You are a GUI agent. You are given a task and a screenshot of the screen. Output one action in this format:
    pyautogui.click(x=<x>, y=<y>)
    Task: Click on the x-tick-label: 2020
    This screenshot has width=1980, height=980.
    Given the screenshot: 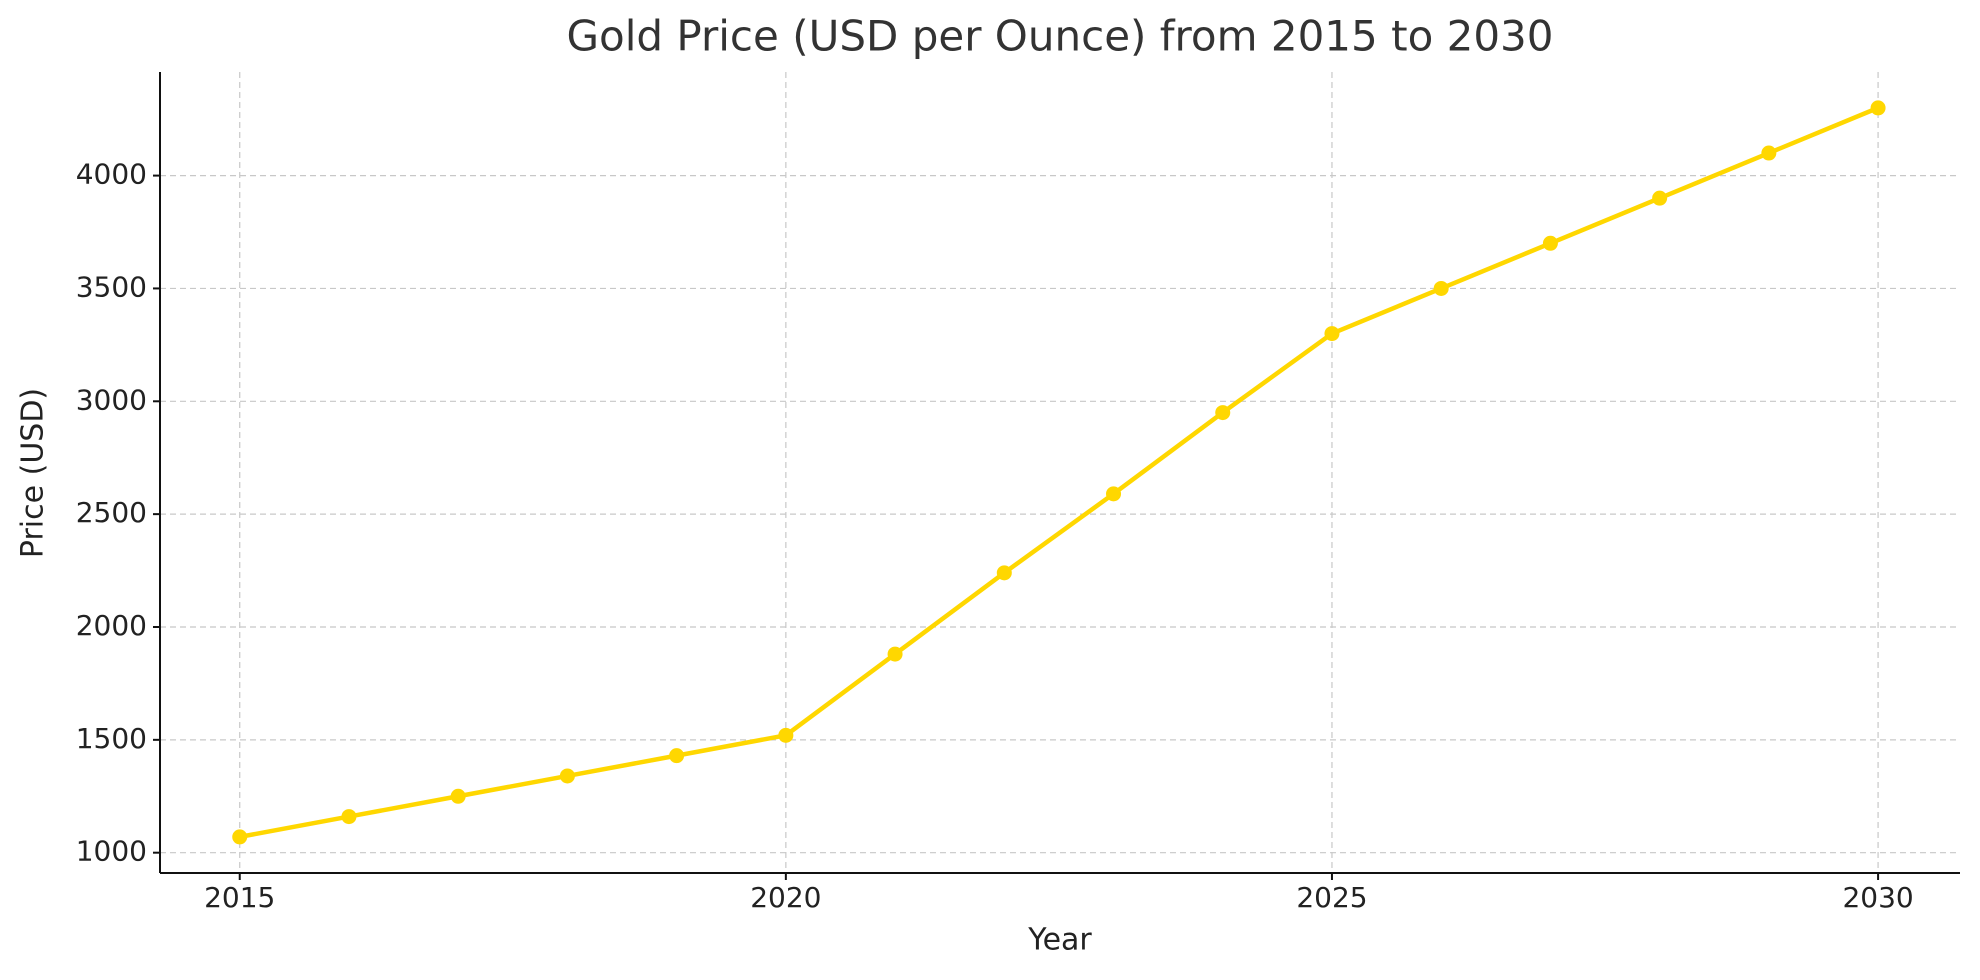 What is the action you would take?
    pyautogui.click(x=785, y=897)
    